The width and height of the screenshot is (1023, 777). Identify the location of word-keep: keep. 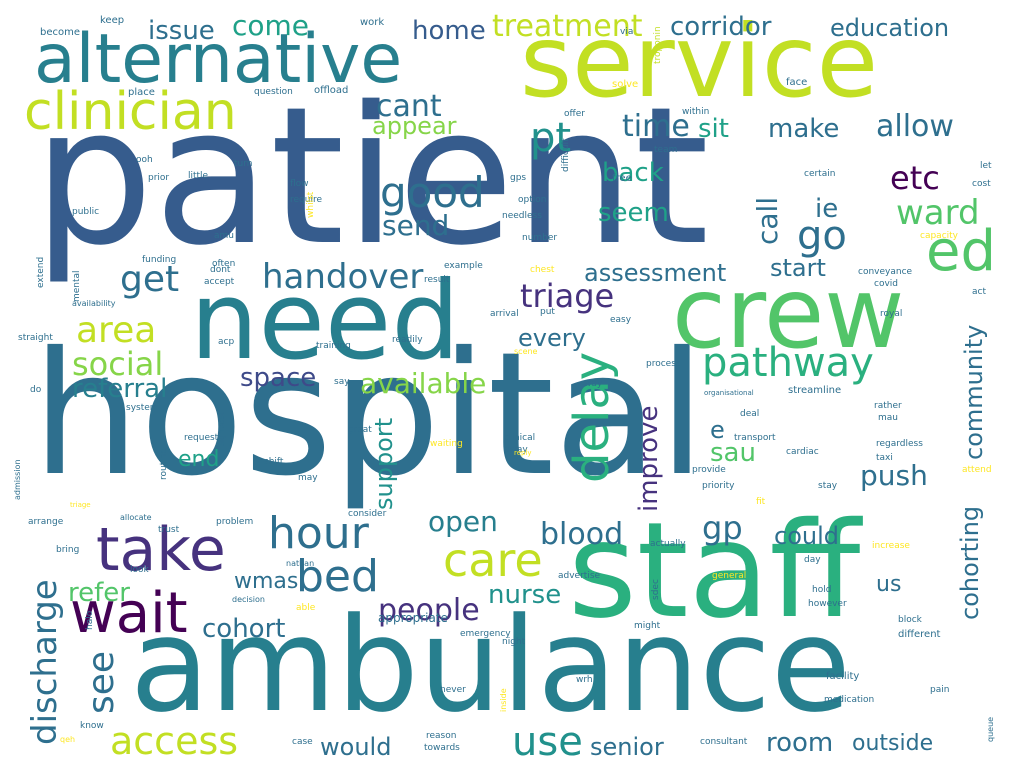
(112, 20).